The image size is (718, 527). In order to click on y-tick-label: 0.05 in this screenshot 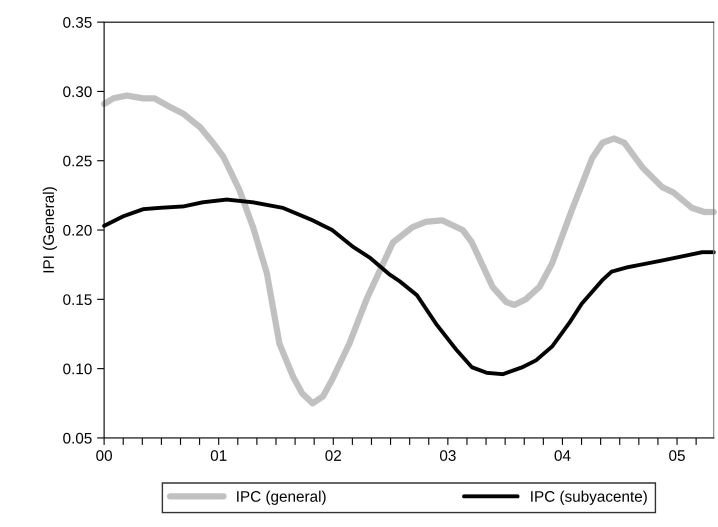, I will do `click(77, 438)`.